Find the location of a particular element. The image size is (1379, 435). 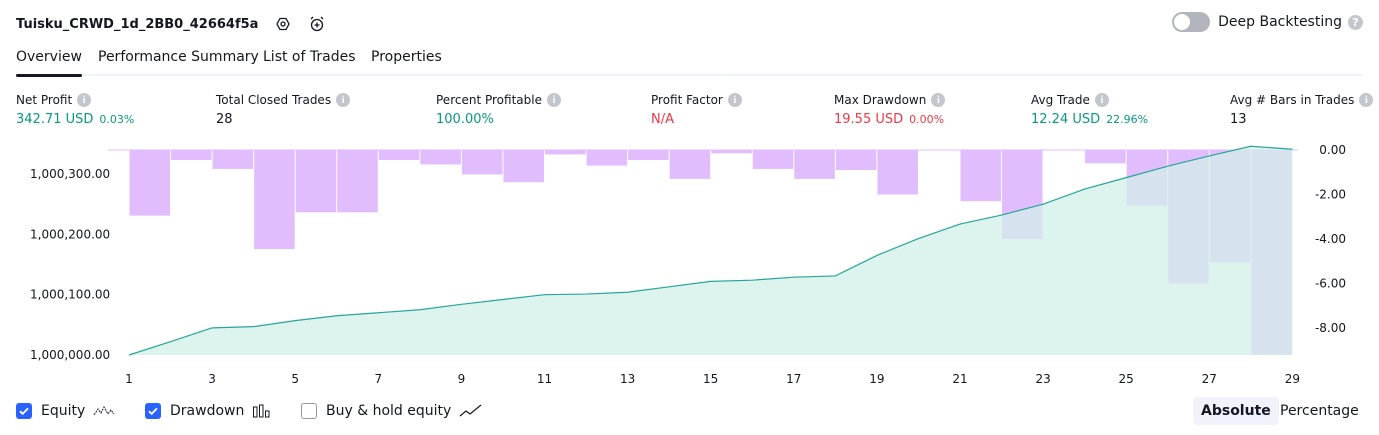

add-alert-icon is located at coordinates (317, 24).